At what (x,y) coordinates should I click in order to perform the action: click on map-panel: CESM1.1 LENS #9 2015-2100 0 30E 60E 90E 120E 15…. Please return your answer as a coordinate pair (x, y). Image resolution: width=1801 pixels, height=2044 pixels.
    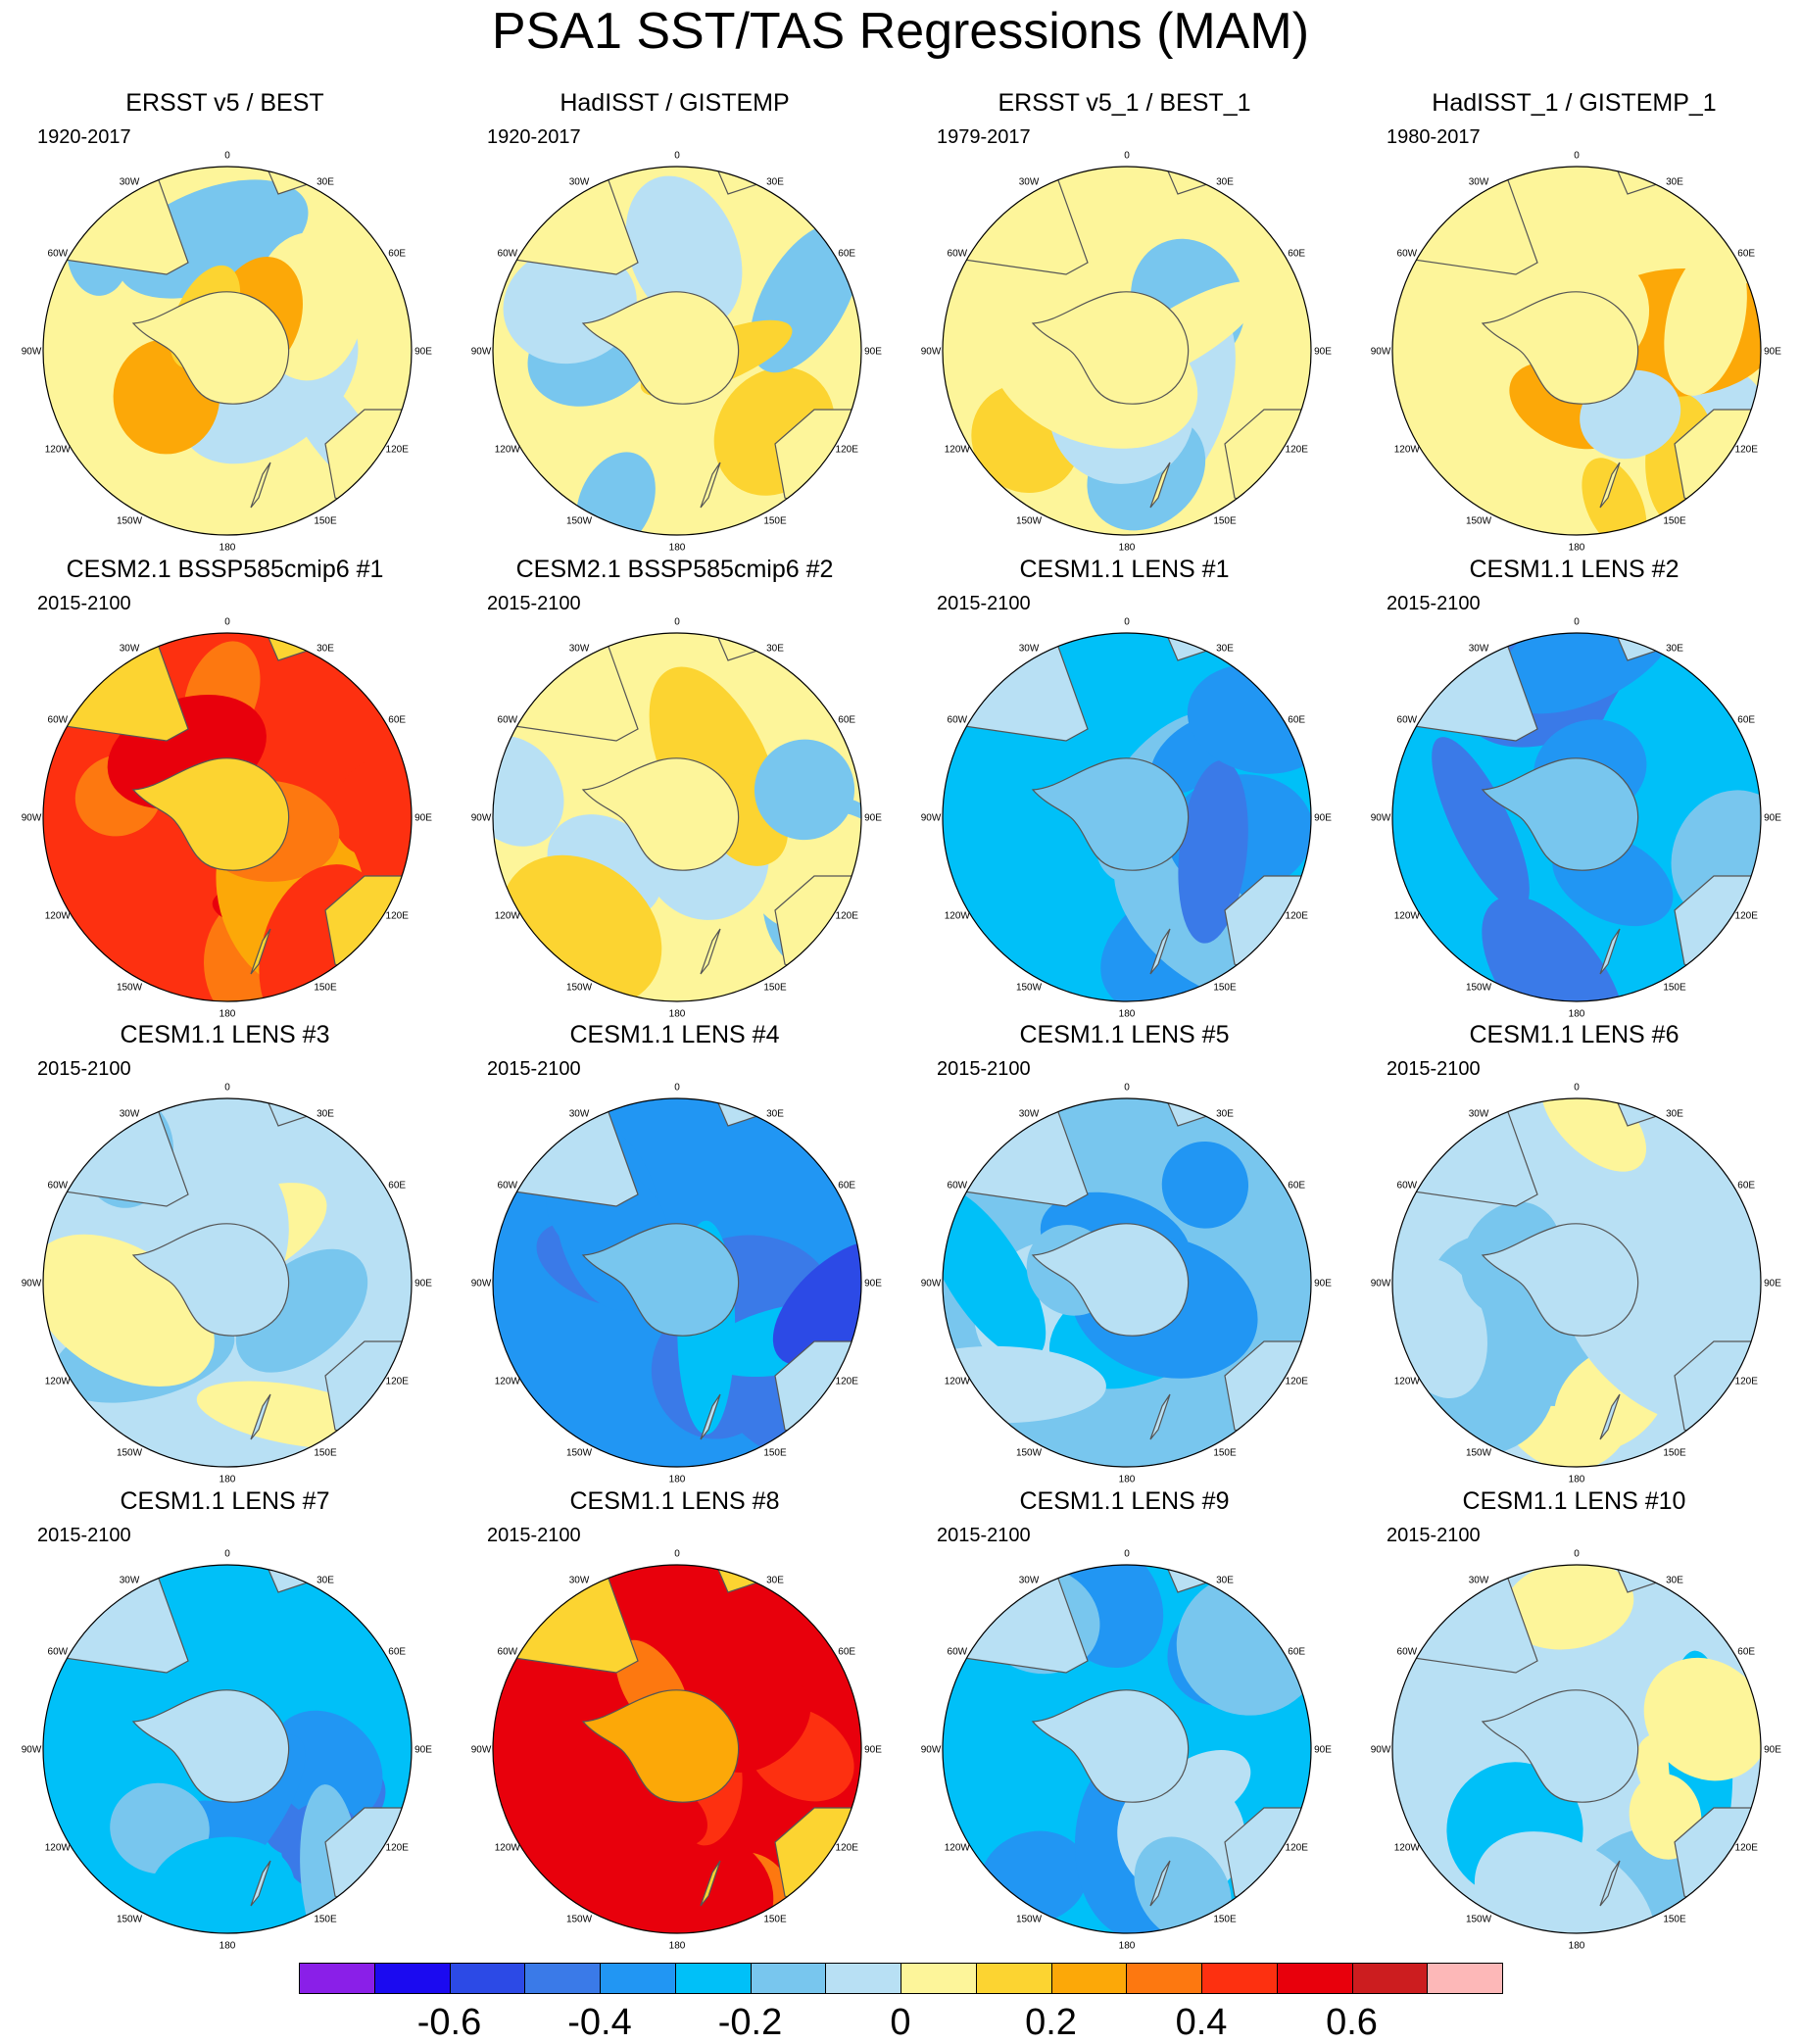
    Looking at the image, I should click on (1124, 1719).